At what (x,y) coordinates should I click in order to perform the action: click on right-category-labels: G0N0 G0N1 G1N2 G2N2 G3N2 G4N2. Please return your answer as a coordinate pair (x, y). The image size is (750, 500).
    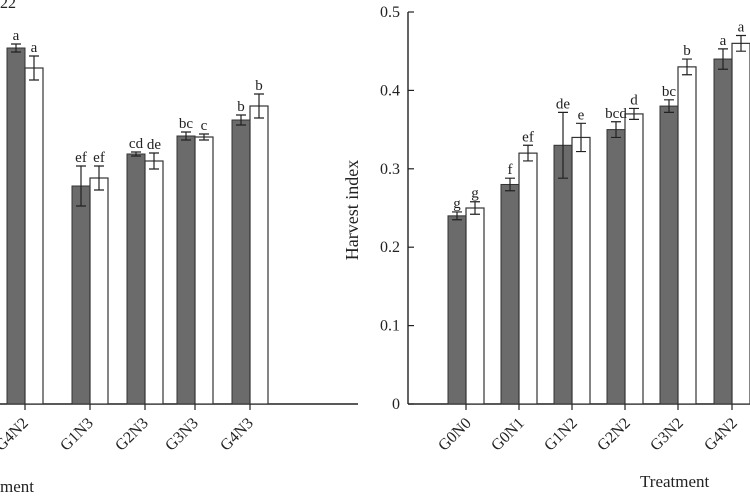
    Looking at the image, I should click on (588, 435).